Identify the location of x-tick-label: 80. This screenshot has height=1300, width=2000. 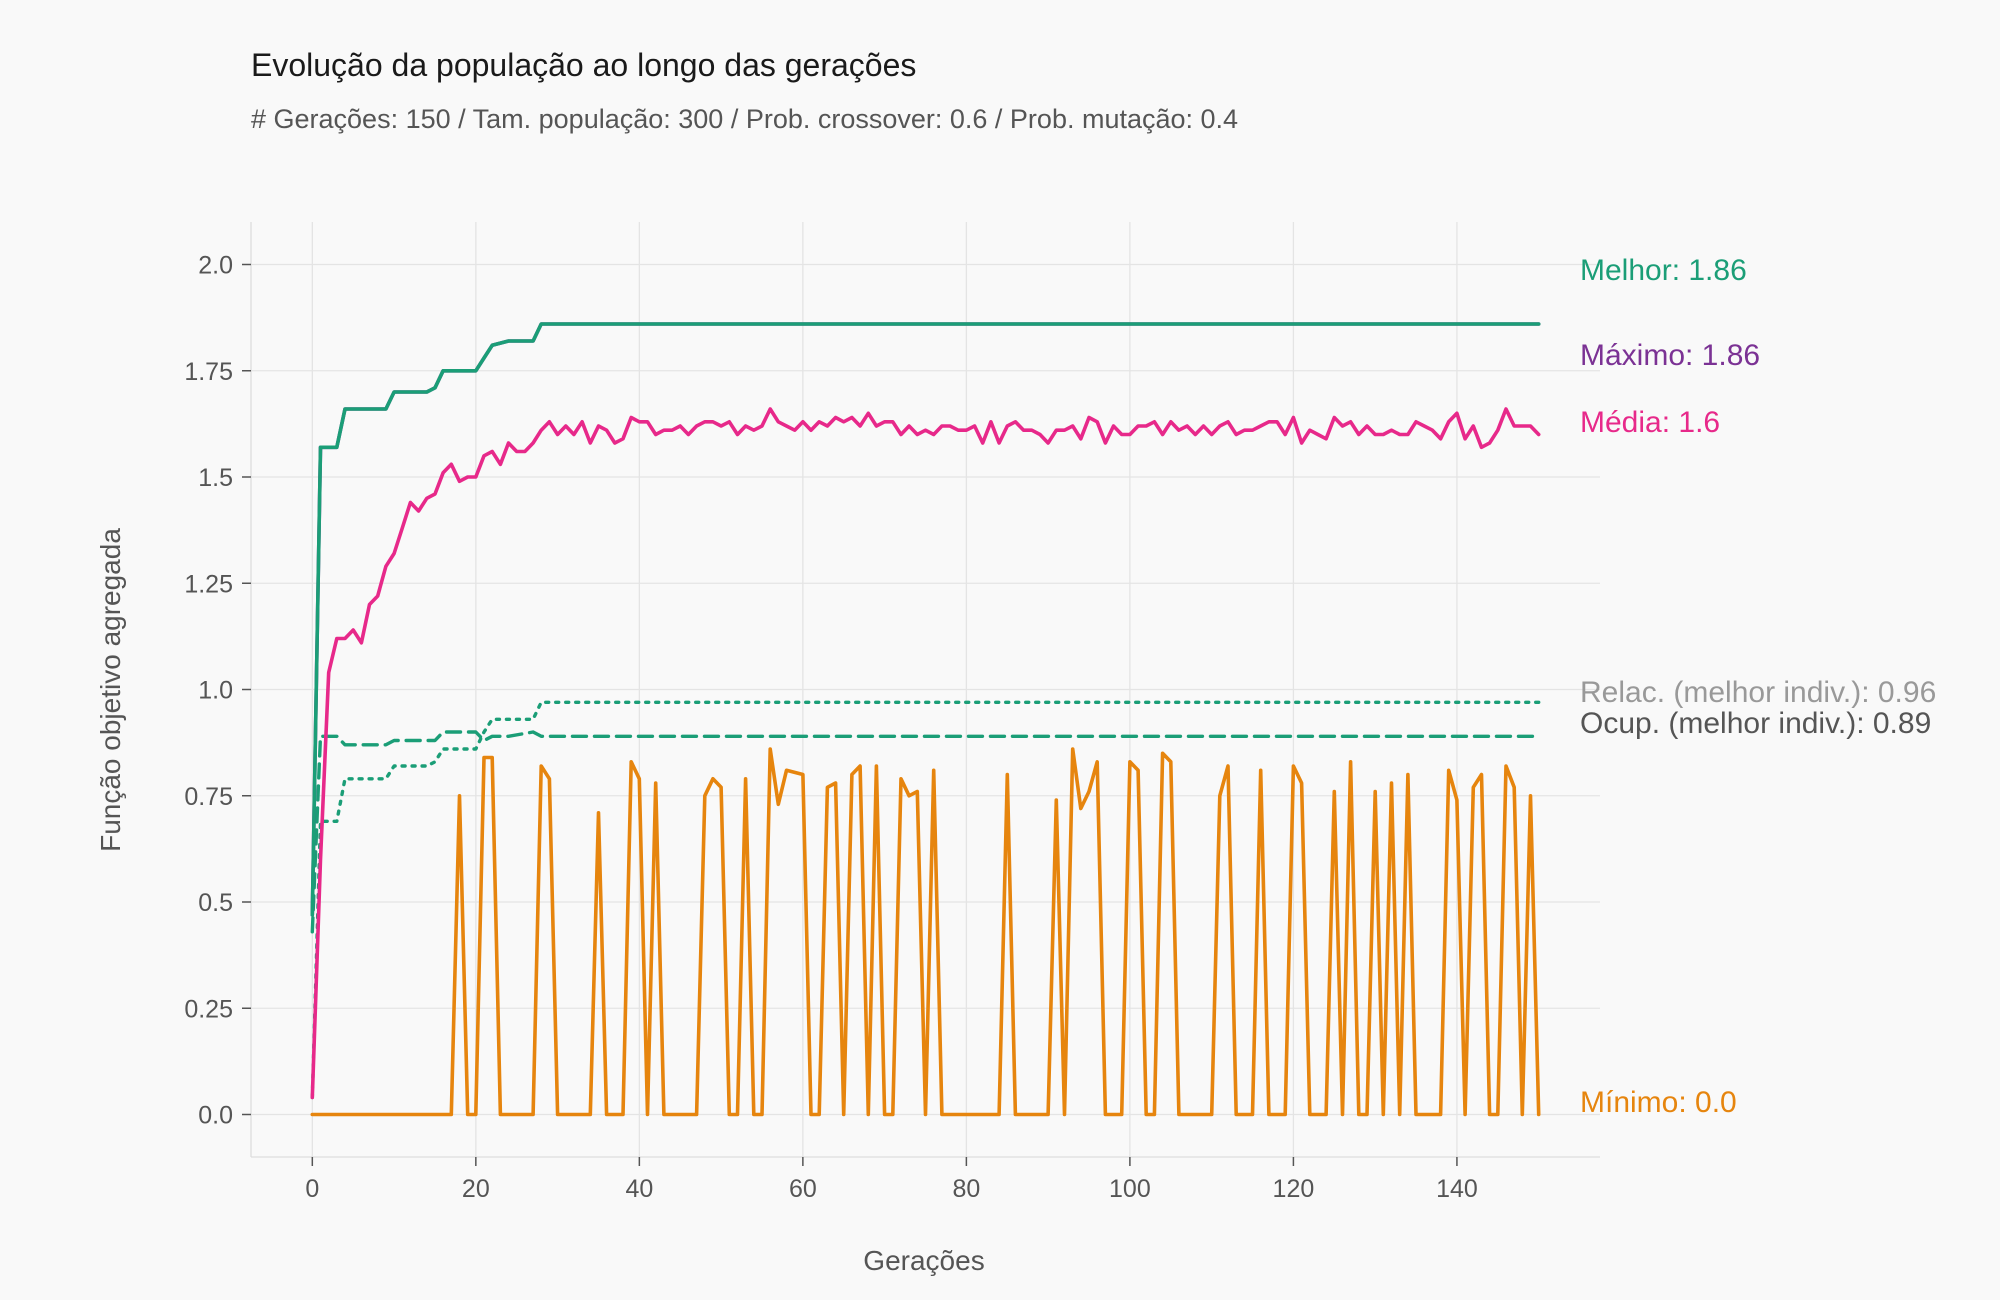
(966, 1189).